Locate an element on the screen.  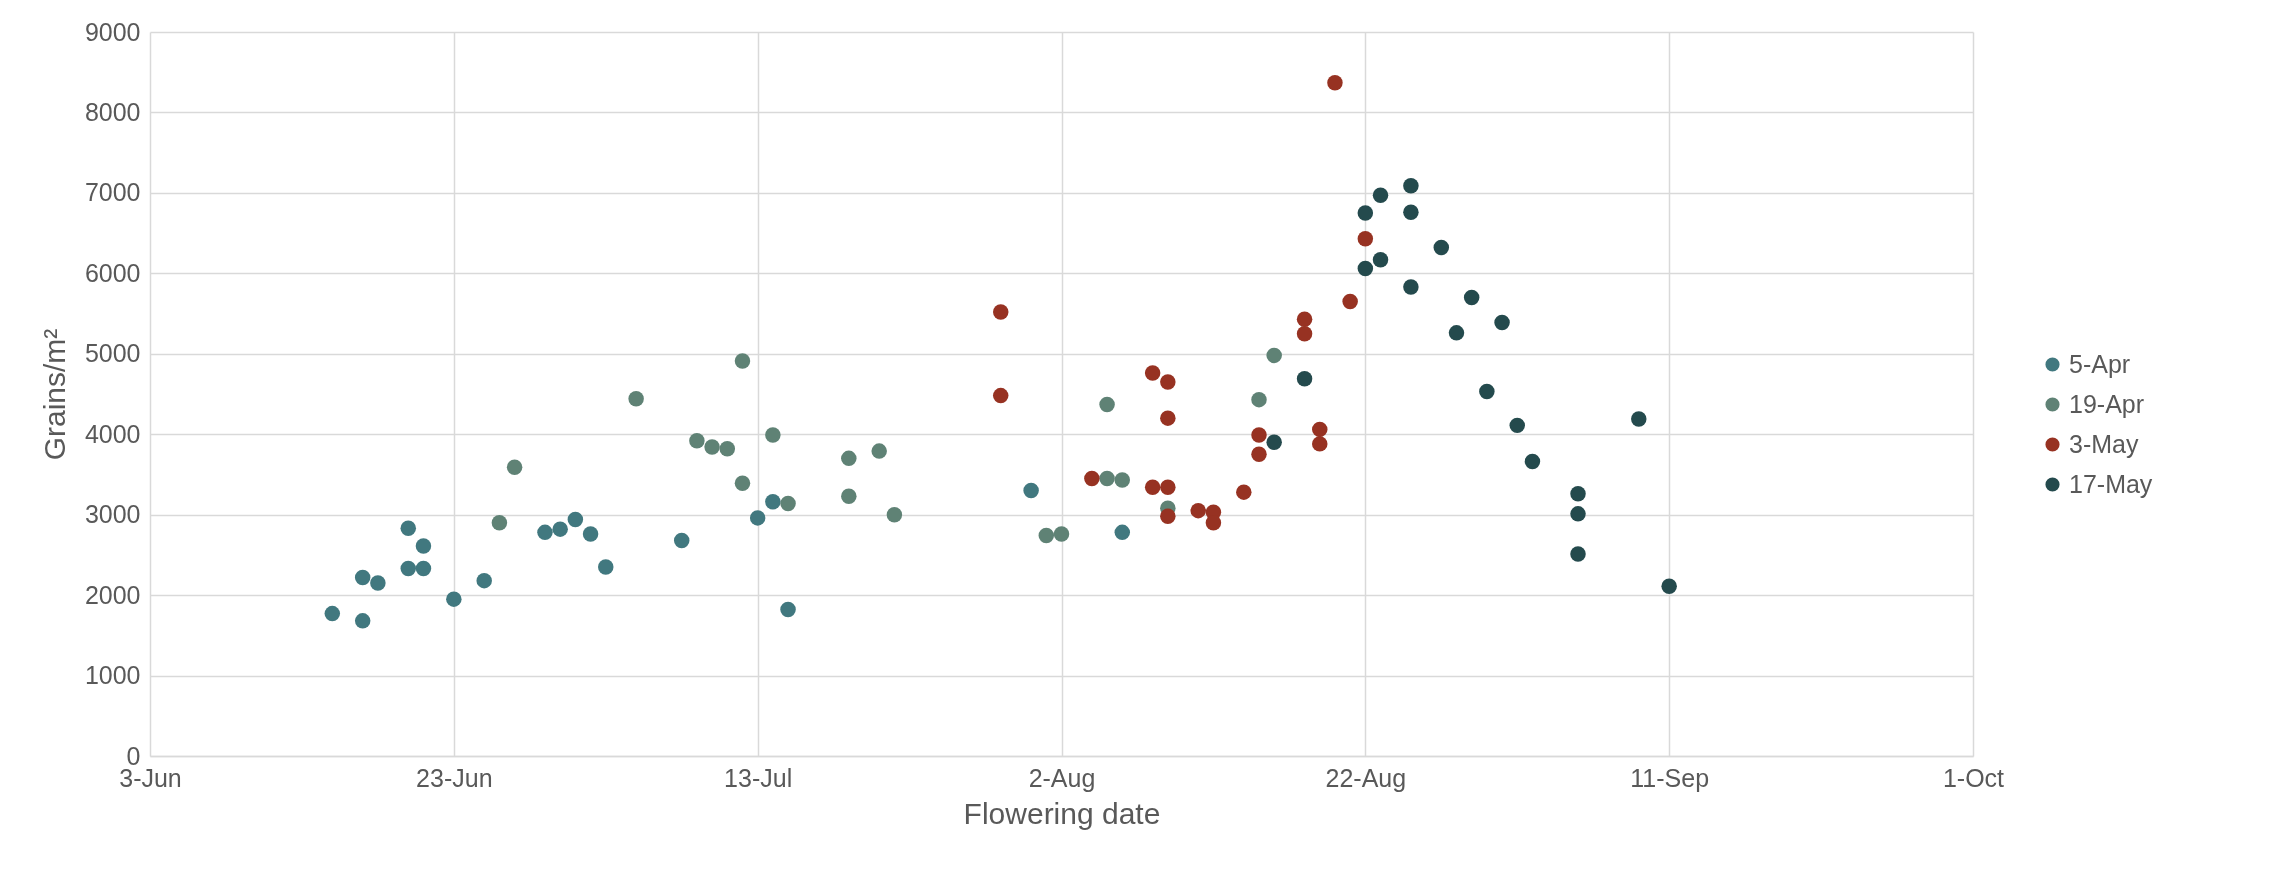
y-tick-label: 8000 is located at coordinates (112, 111).